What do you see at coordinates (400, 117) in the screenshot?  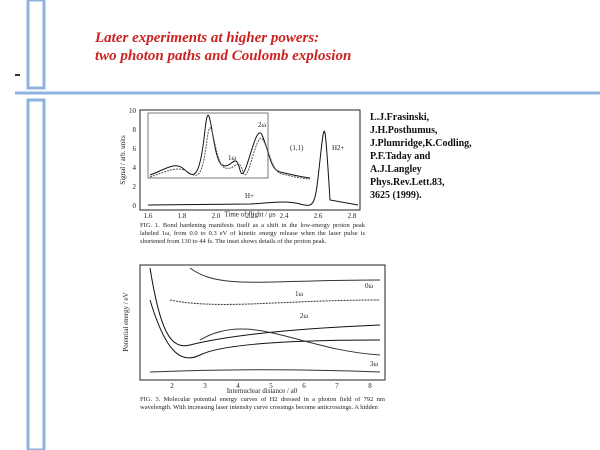 I see `citation-line: L.J.Frasinski,` at bounding box center [400, 117].